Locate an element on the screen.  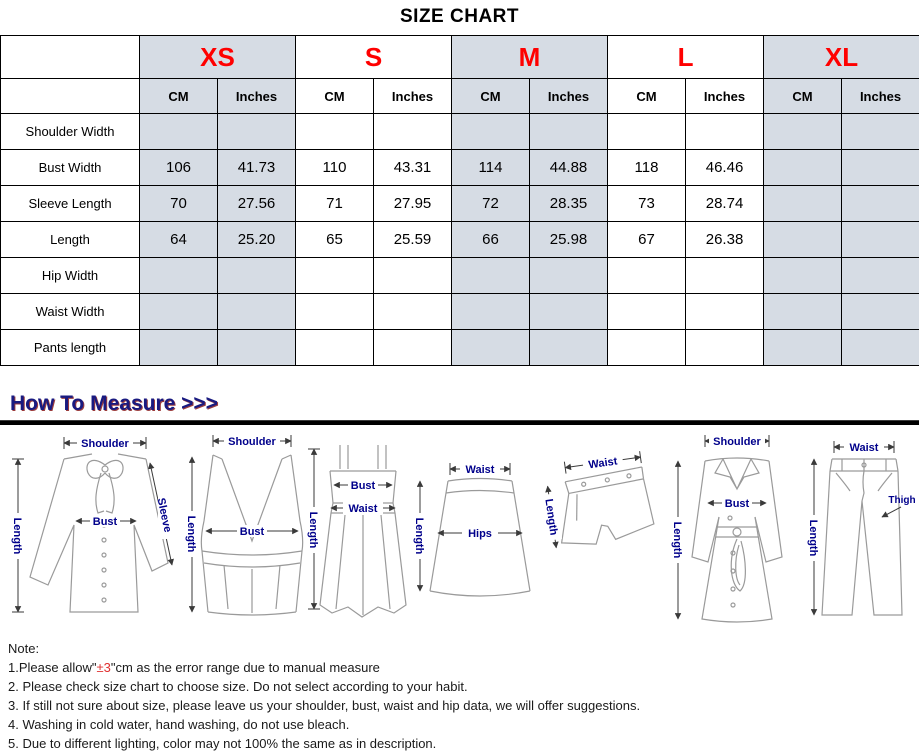
size-value-cell: 44.88 is located at coordinates (568, 167).